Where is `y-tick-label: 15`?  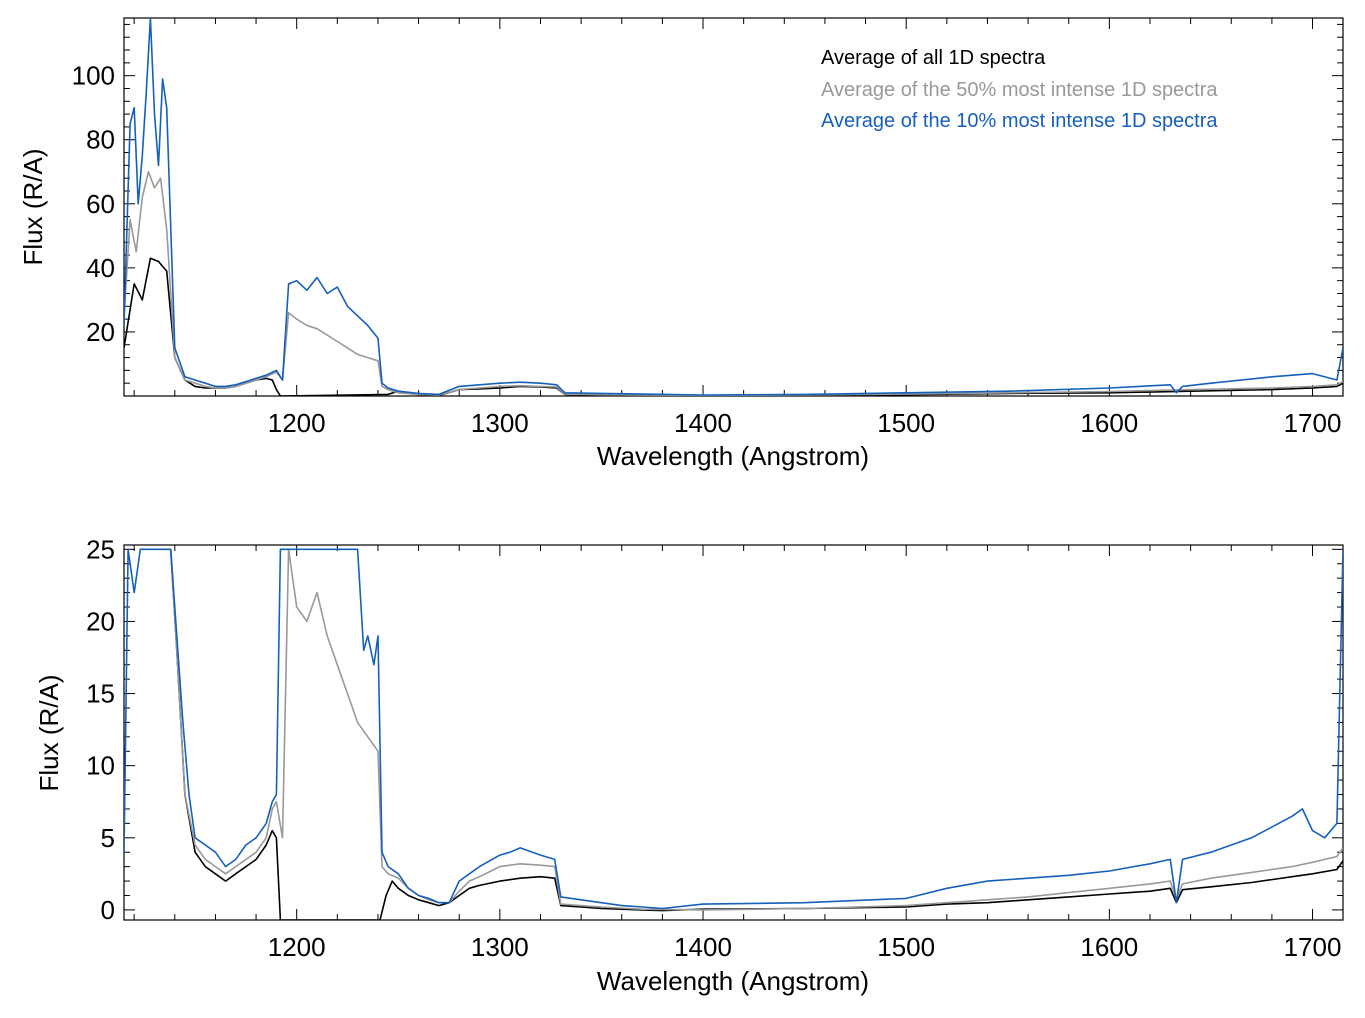
y-tick-label: 15 is located at coordinates (100, 694).